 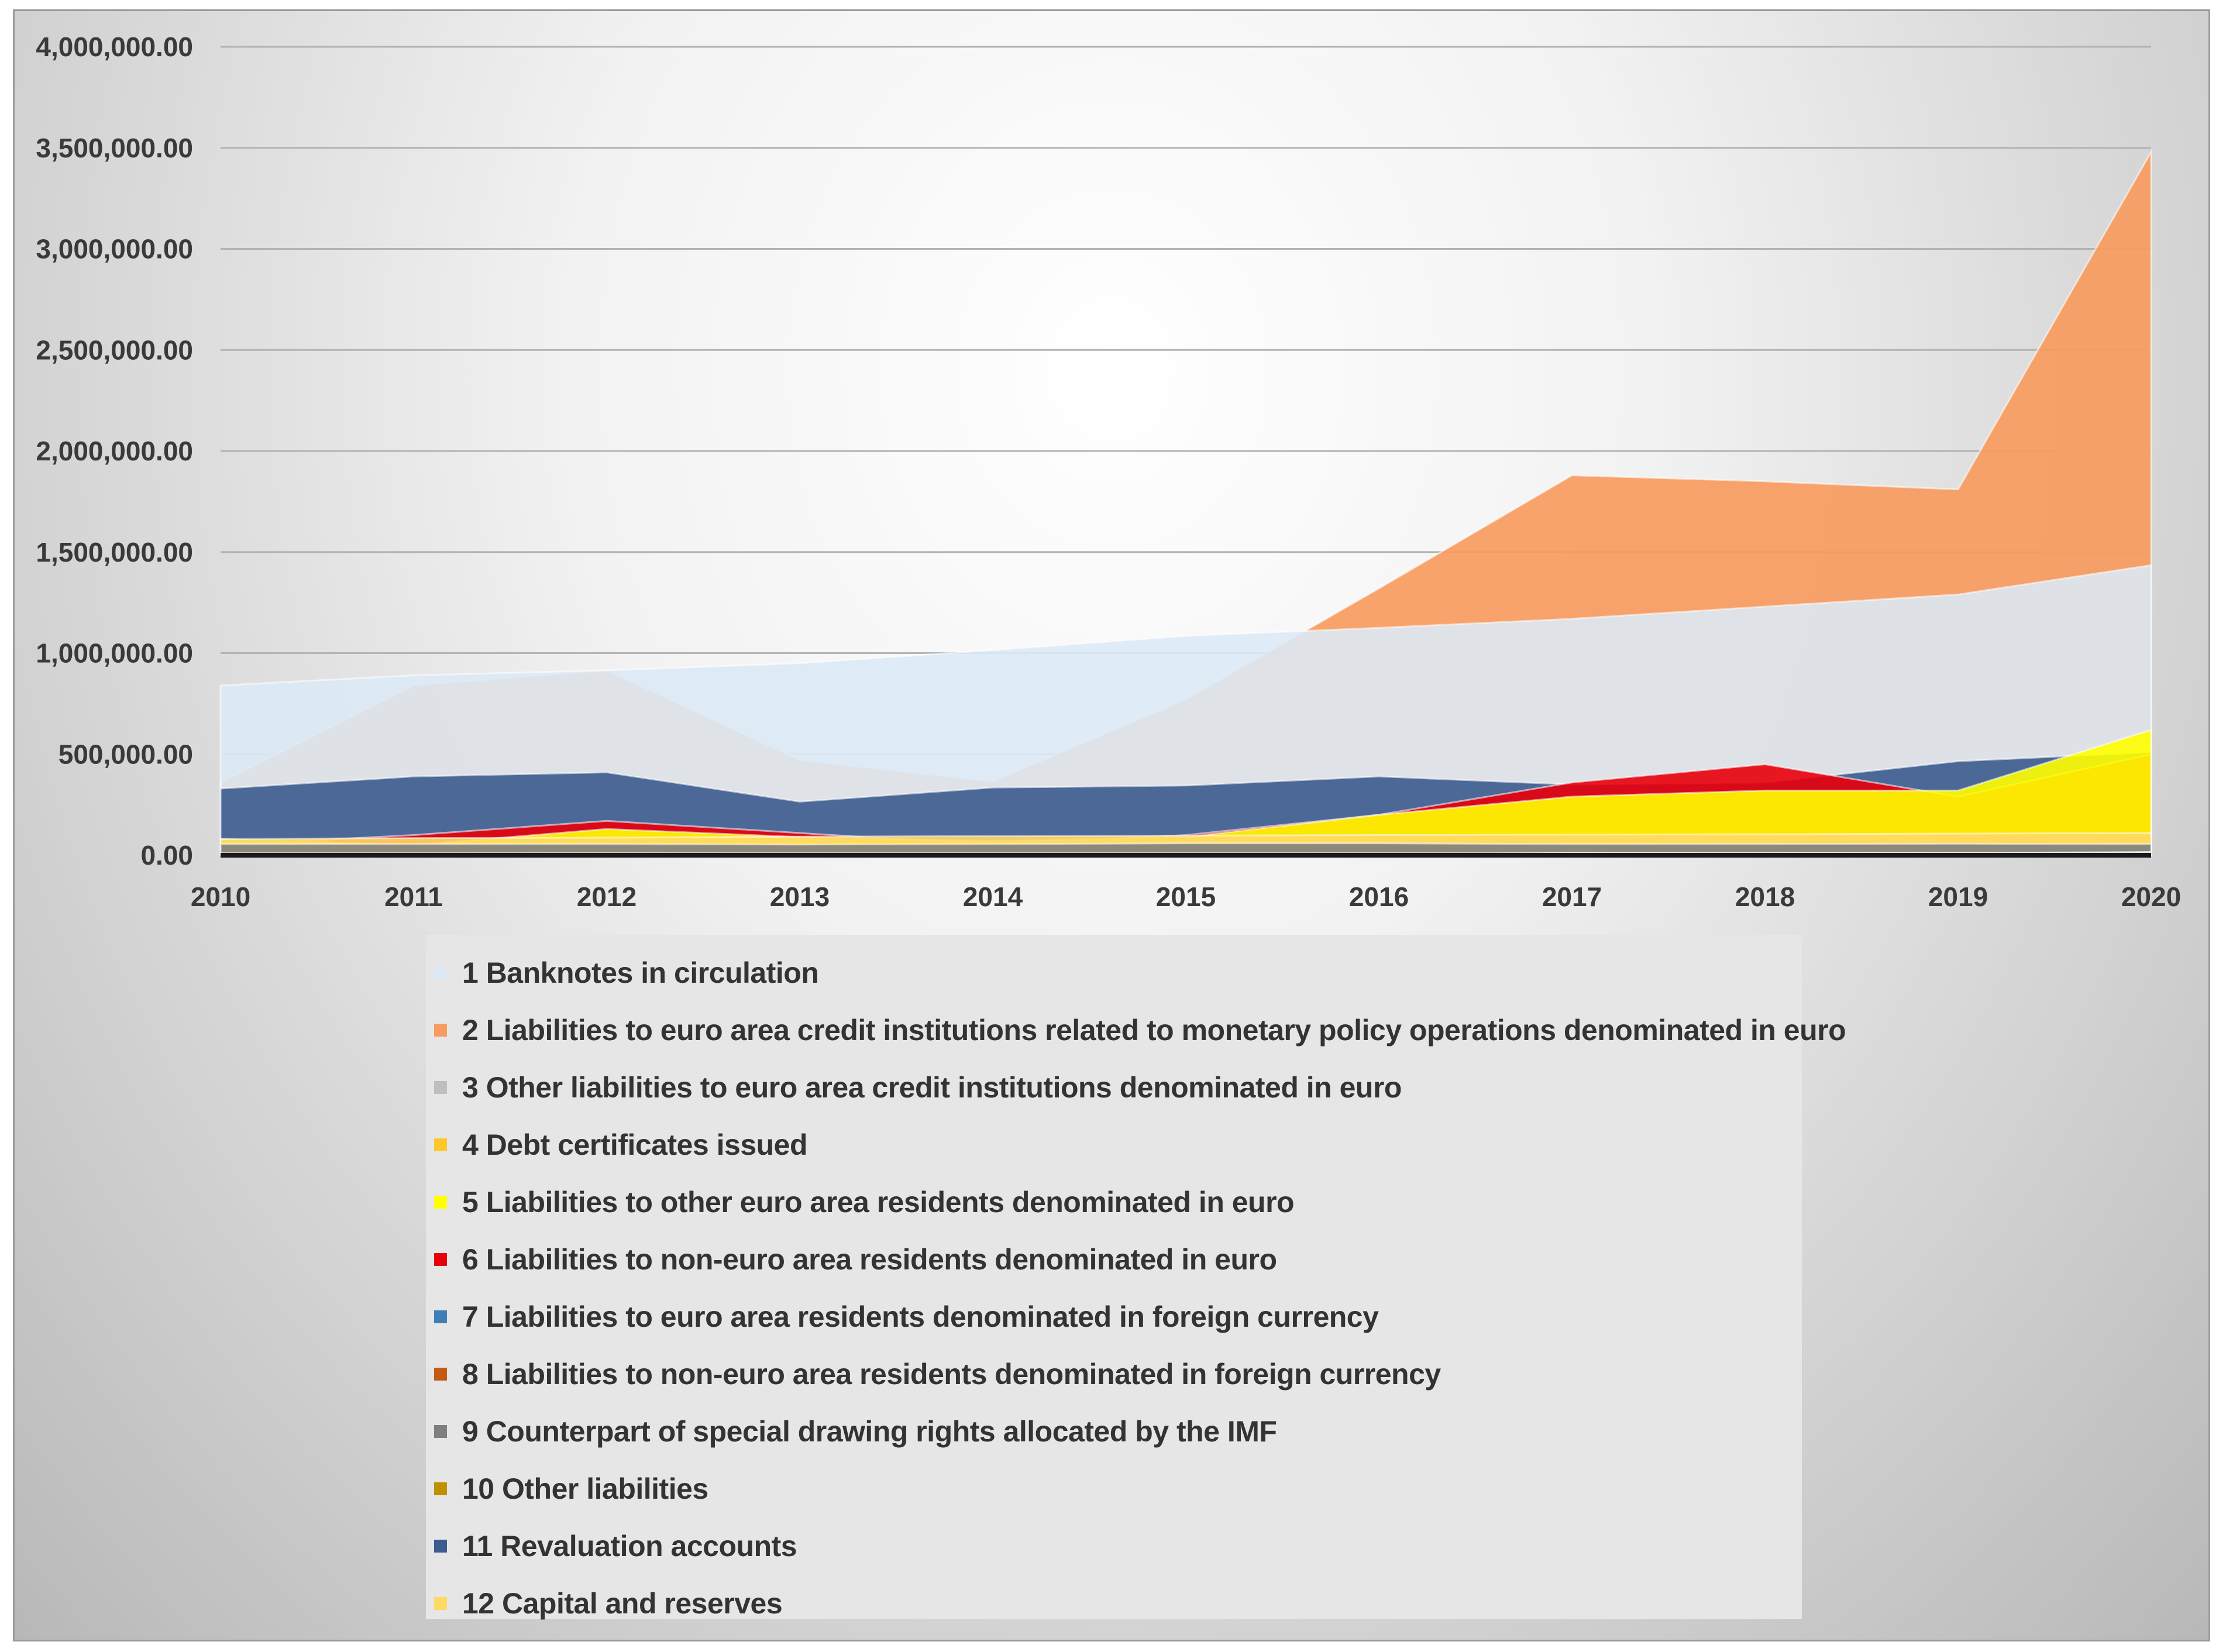 What do you see at coordinates (126, 754) in the screenshot?
I see `y-tick-label: 500,000.00` at bounding box center [126, 754].